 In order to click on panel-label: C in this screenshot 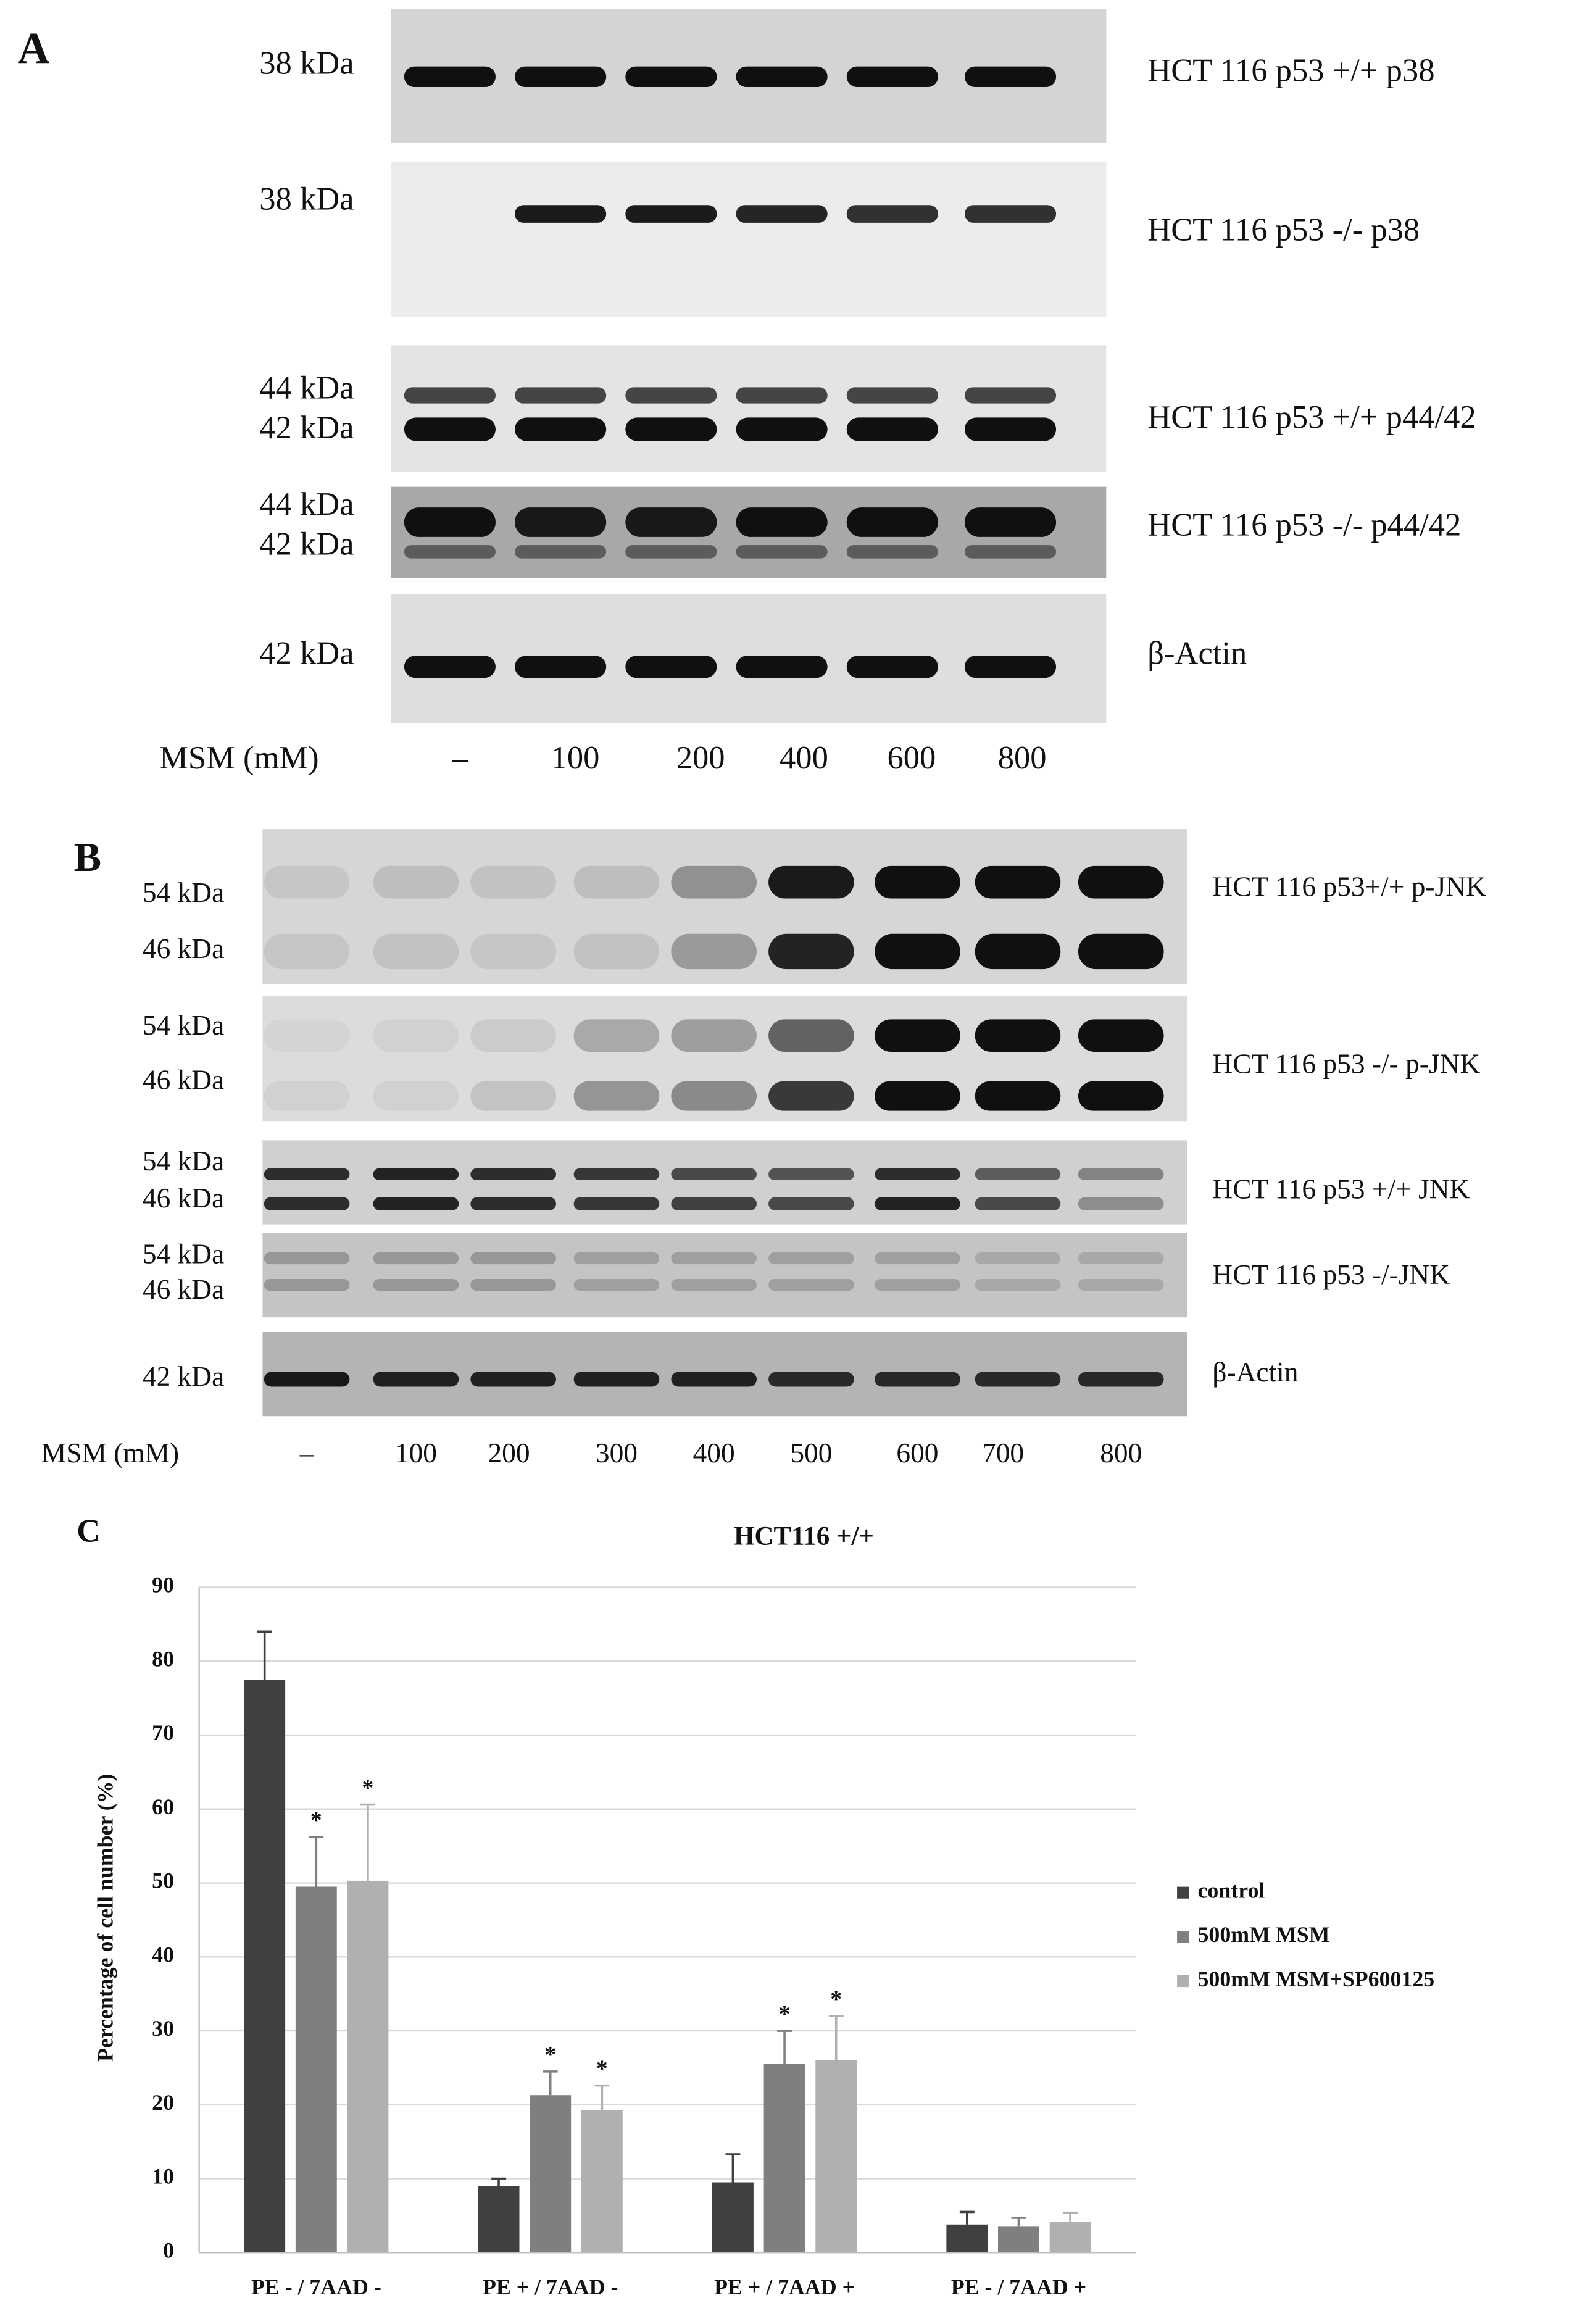, I will do `click(88, 1531)`.